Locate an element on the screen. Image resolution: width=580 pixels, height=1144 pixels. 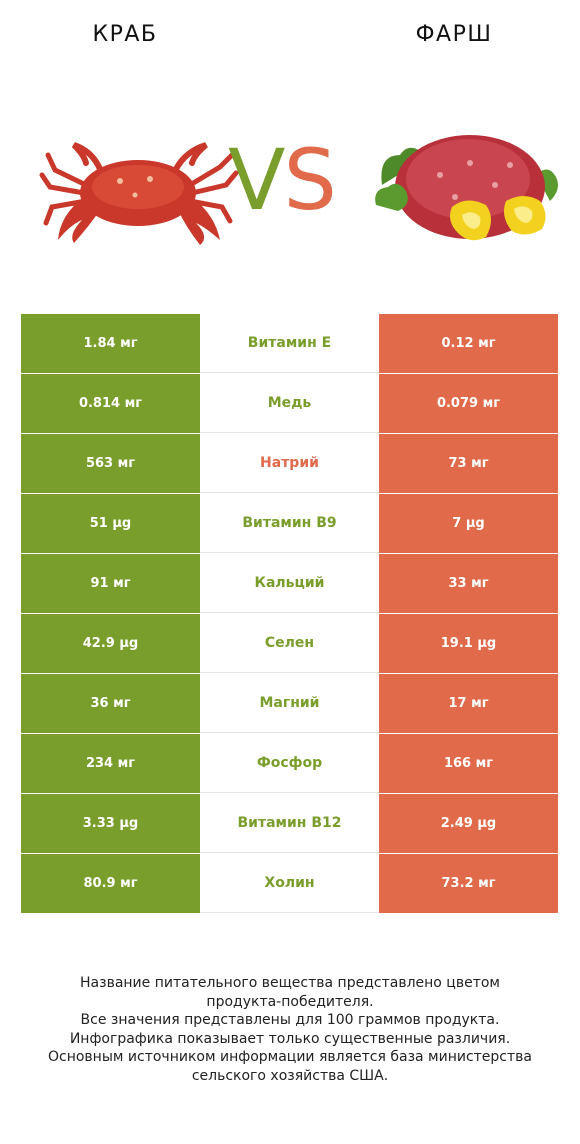
minced-meat-image is located at coordinates (466, 188).